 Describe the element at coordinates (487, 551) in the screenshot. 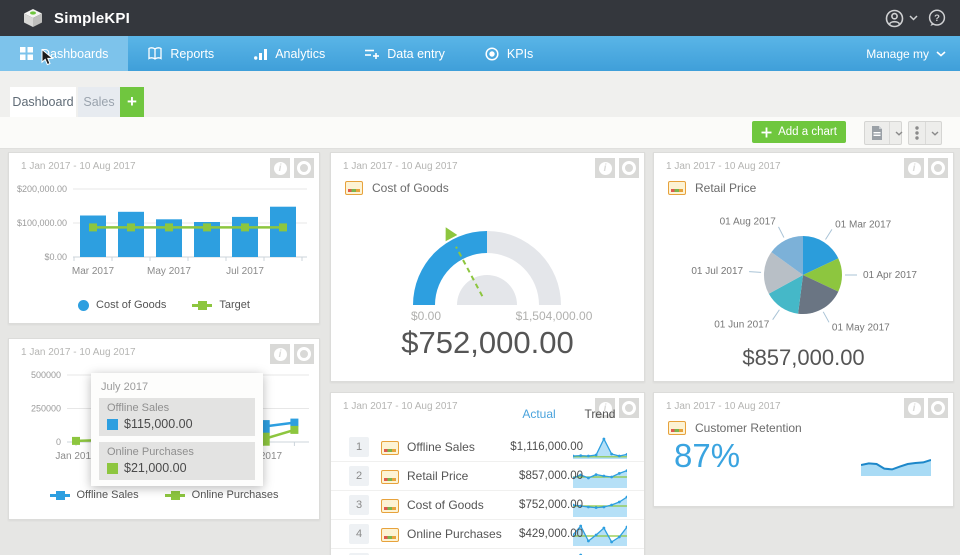

I see `kpi-list-row` at that location.